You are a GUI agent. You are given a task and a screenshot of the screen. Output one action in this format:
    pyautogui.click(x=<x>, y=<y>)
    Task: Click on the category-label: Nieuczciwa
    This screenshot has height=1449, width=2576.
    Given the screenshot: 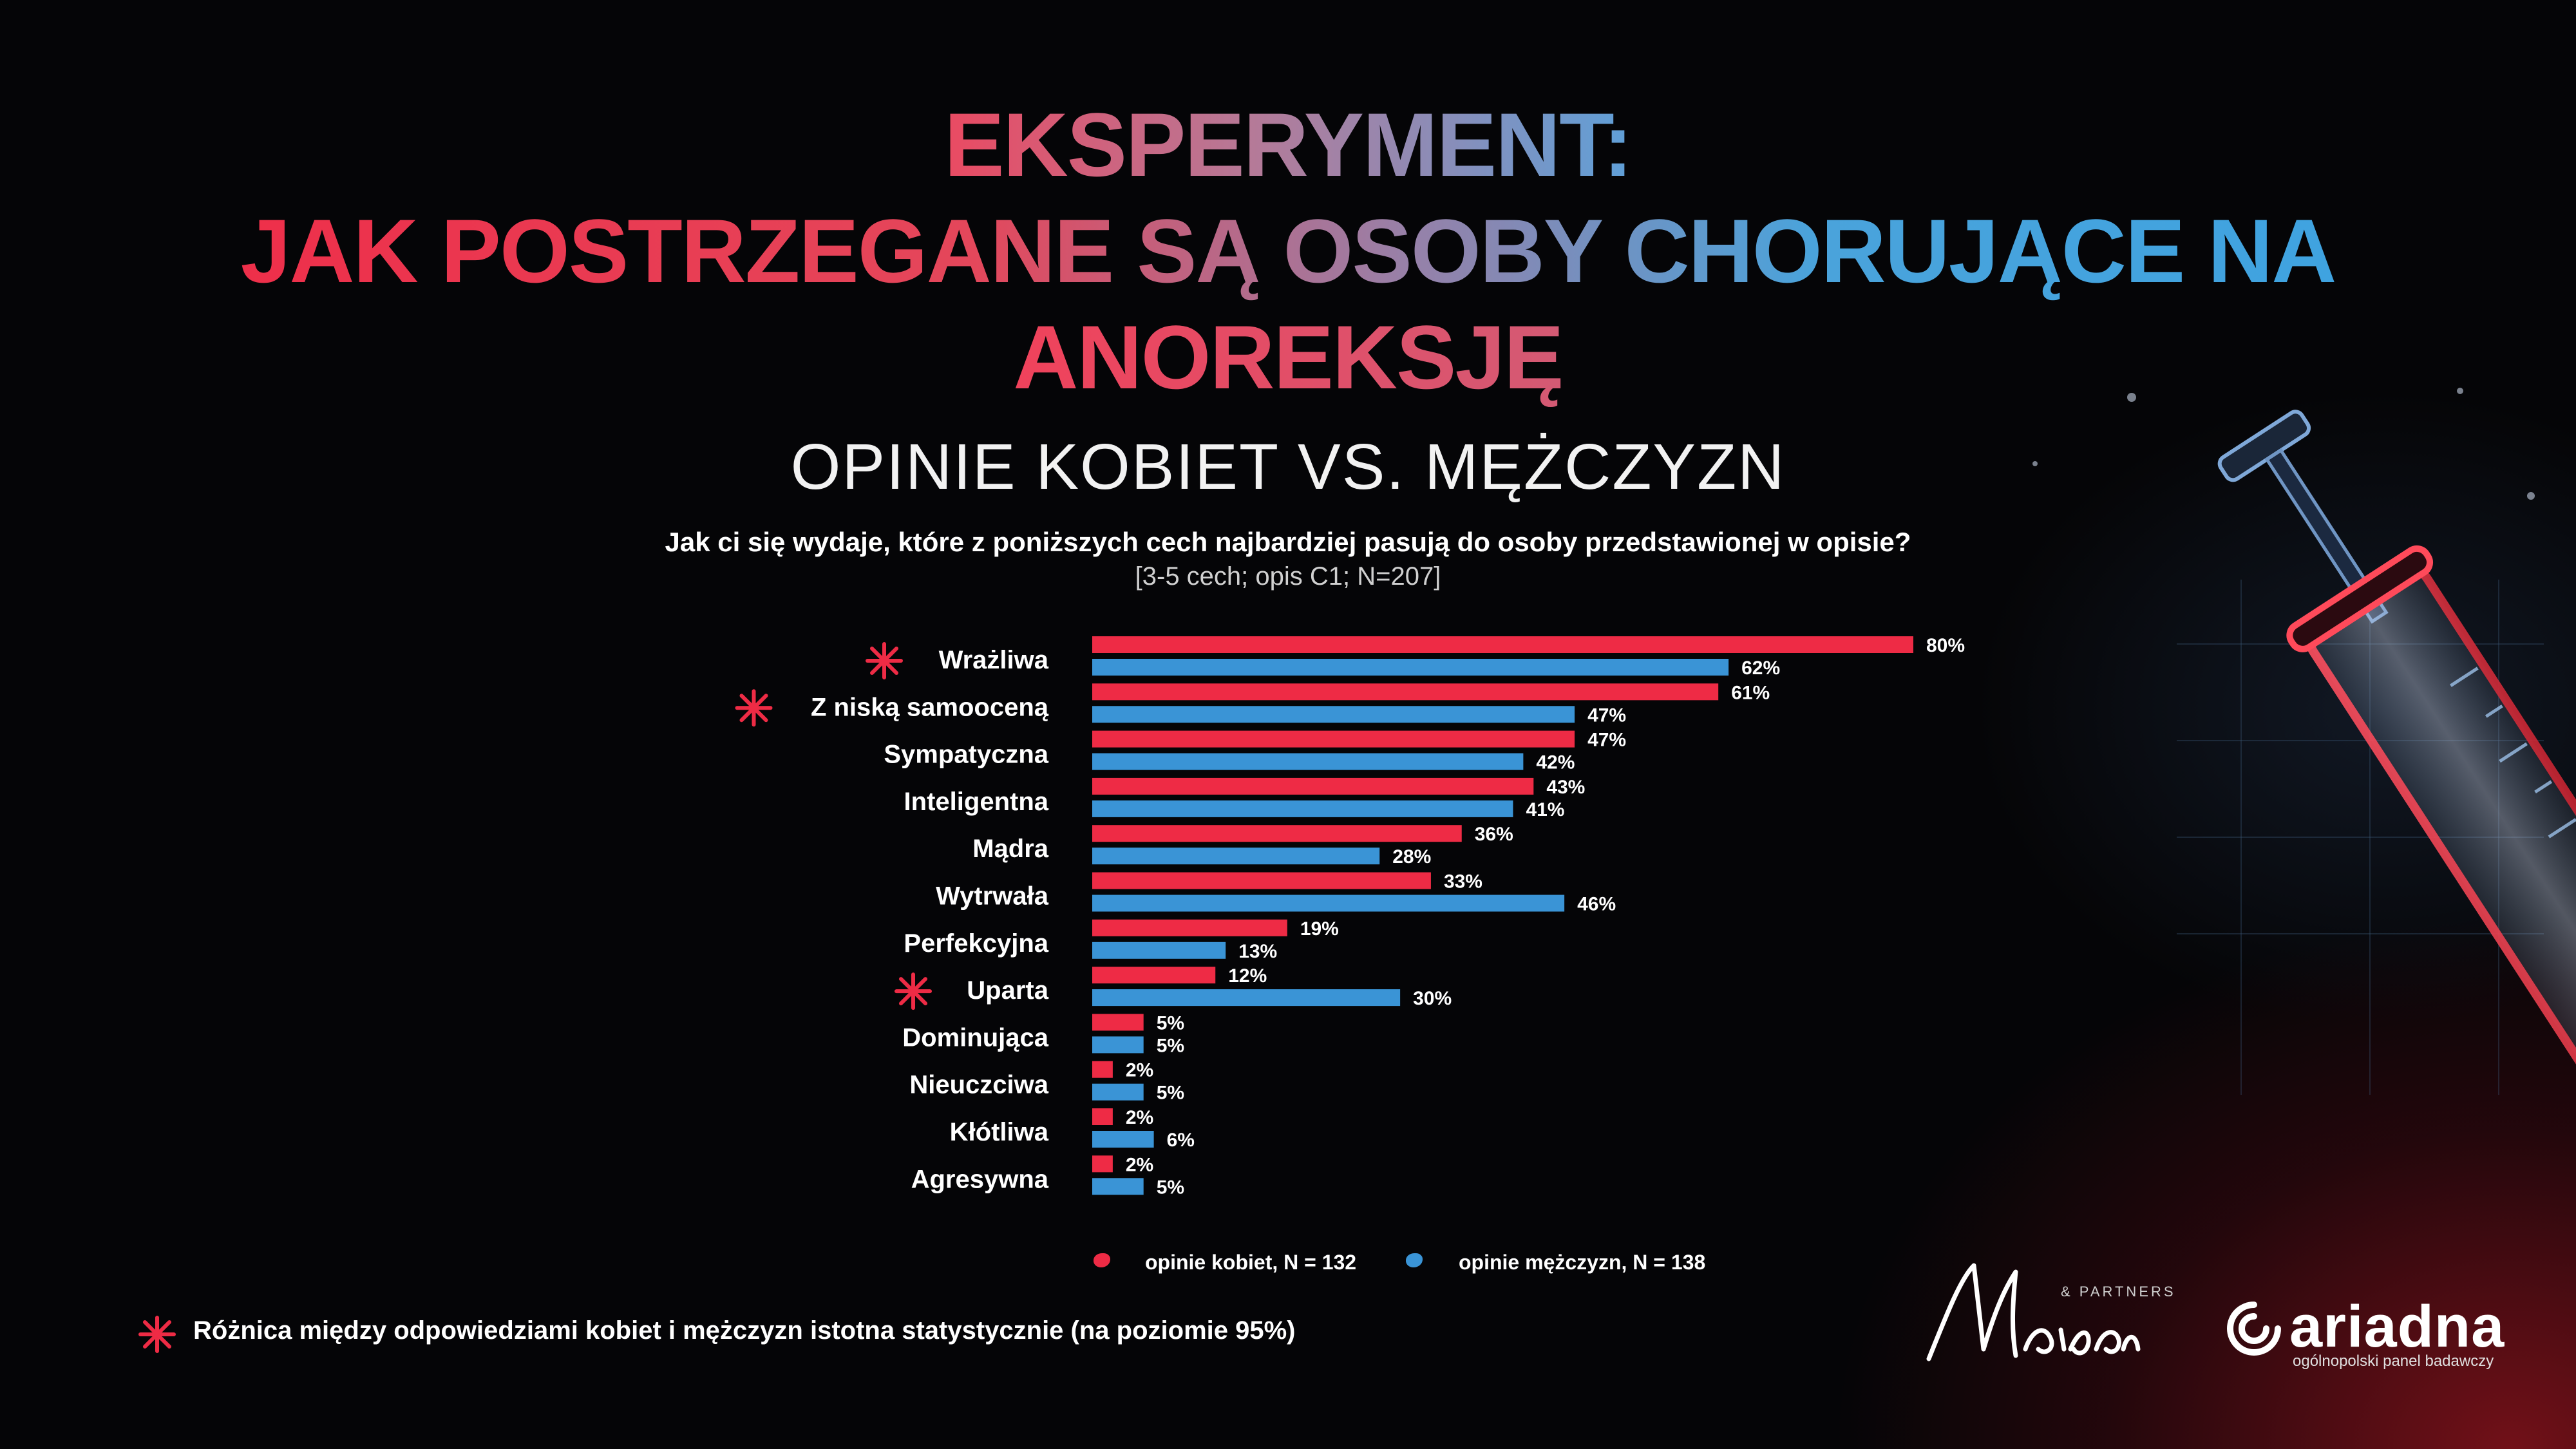 What is the action you would take?
    pyautogui.click(x=978, y=1085)
    